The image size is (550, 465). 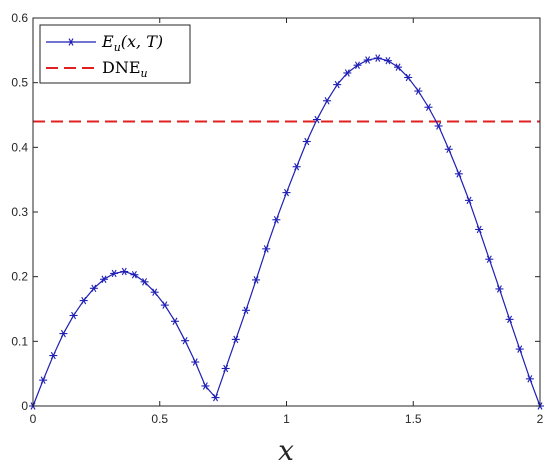 I want to click on x-tick-label: 0.5, so click(x=159, y=419).